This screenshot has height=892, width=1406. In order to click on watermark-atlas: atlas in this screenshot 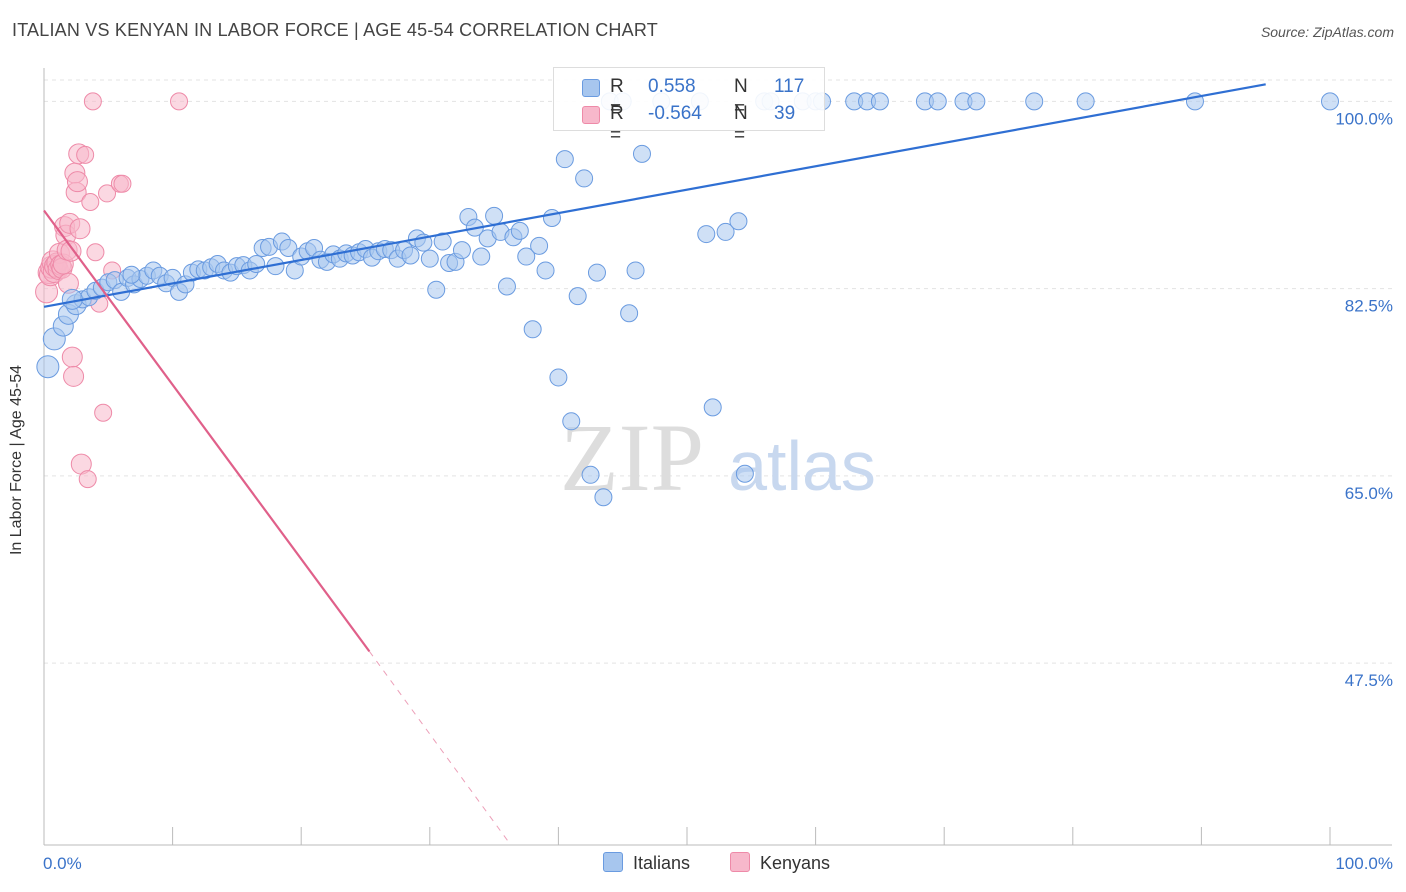, I will do `click(802, 466)`.